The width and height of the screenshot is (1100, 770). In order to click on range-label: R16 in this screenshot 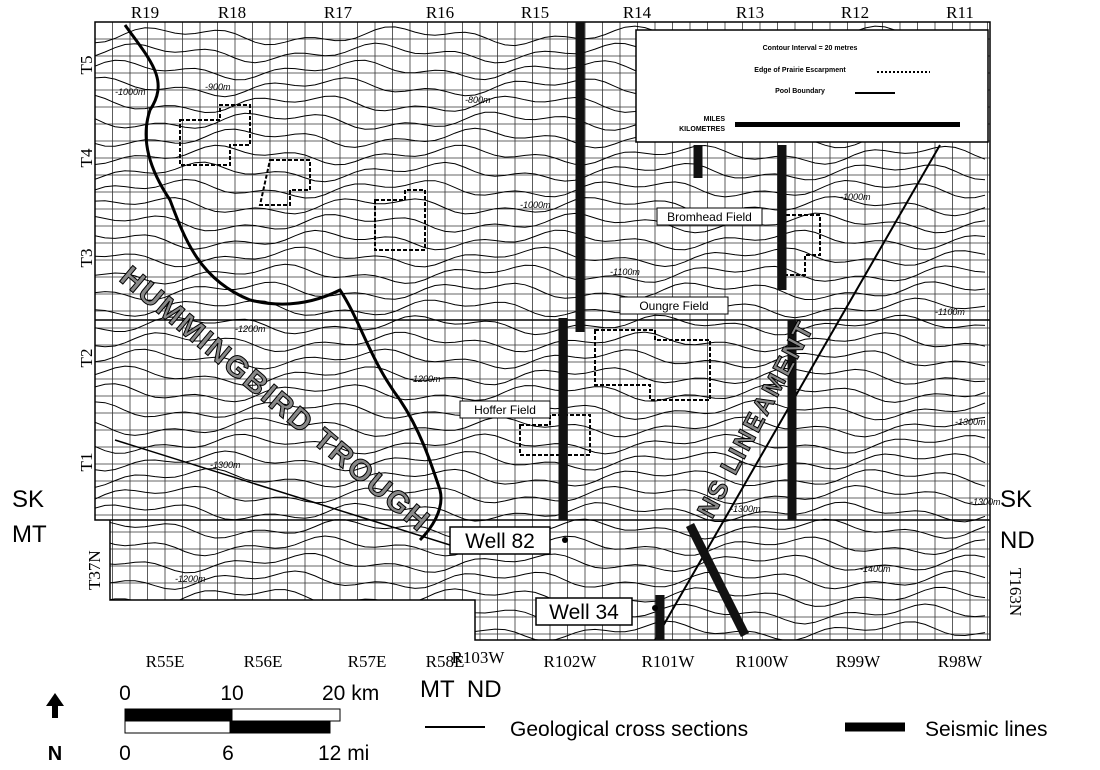, I will do `click(440, 12)`.